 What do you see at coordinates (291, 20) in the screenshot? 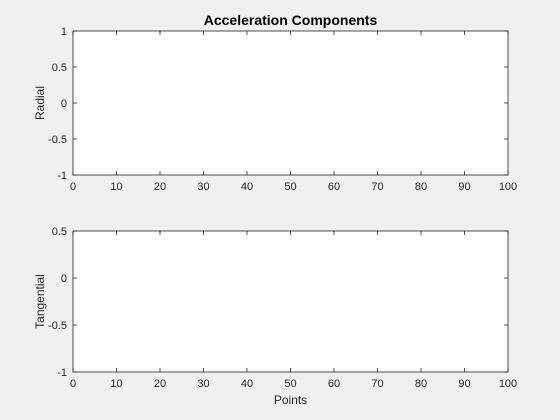
I see `chart-title: Acceleration Components` at bounding box center [291, 20].